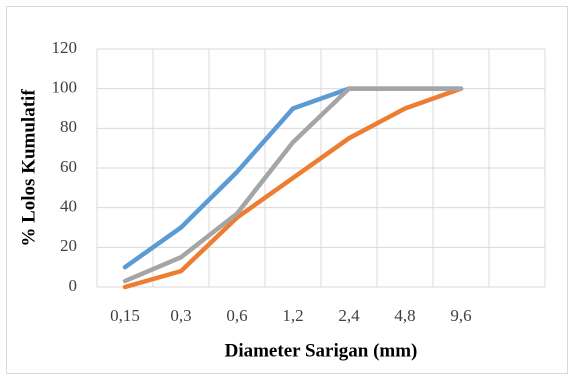  Describe the element at coordinates (68, 206) in the screenshot. I see `y-tick-label: 40` at that location.